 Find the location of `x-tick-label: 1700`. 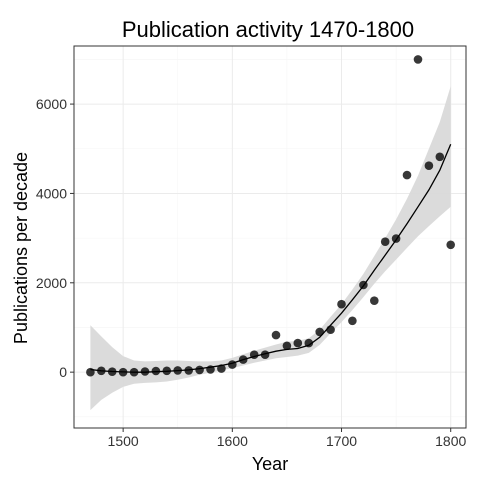

x-tick-label: 1700 is located at coordinates (341, 441).